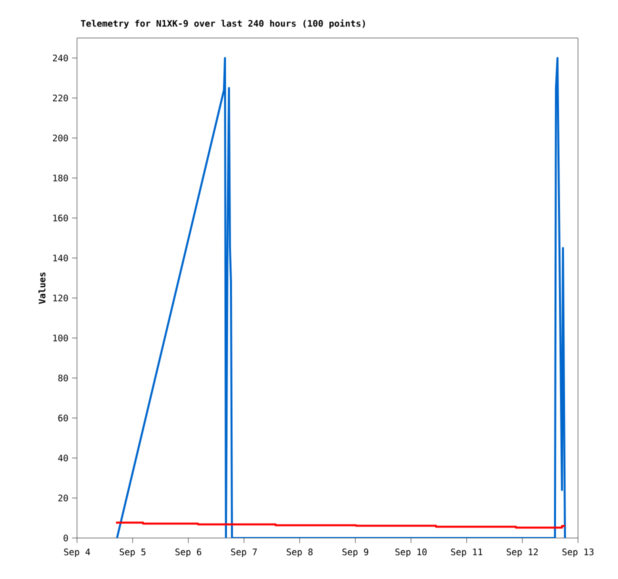 This screenshot has width=618, height=579. Describe the element at coordinates (60, 218) in the screenshot. I see `y-tick-label: 160` at that location.